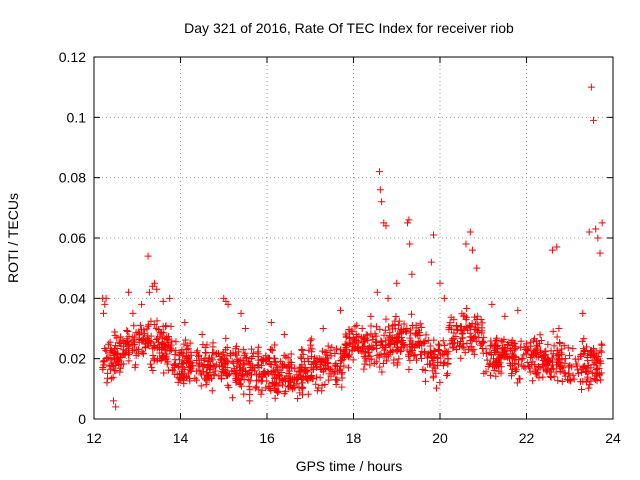 This screenshot has height=480, width=640. Describe the element at coordinates (527, 438) in the screenshot. I see `x-tick-label: 22` at that location.